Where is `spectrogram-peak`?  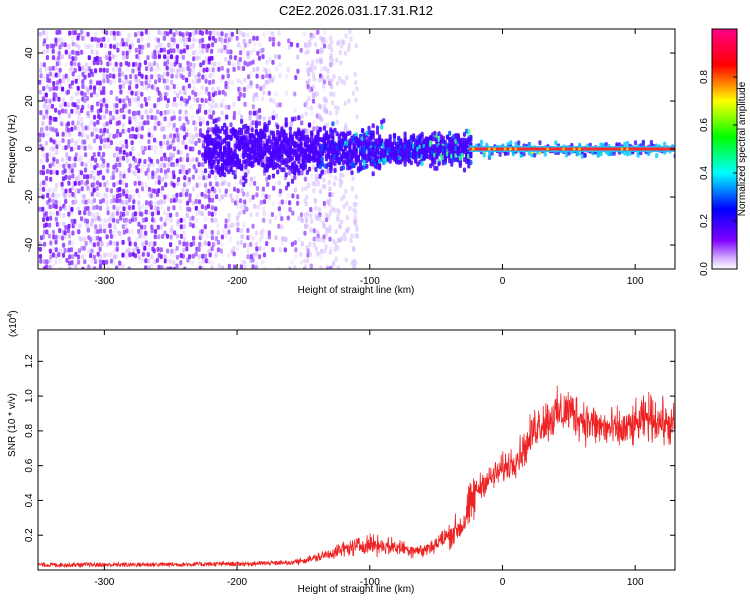 spectrogram-peak is located at coordinates (510, 149).